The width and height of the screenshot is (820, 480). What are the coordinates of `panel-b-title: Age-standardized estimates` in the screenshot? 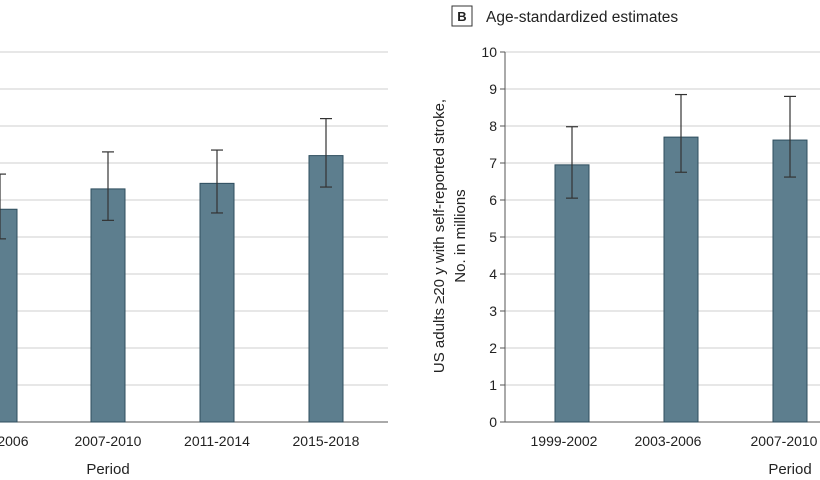 It's located at (582, 17).